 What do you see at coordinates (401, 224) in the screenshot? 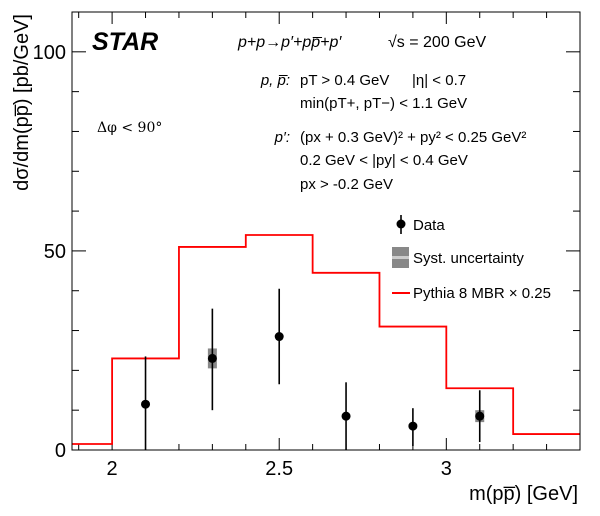
I see `legend-data-marker` at bounding box center [401, 224].